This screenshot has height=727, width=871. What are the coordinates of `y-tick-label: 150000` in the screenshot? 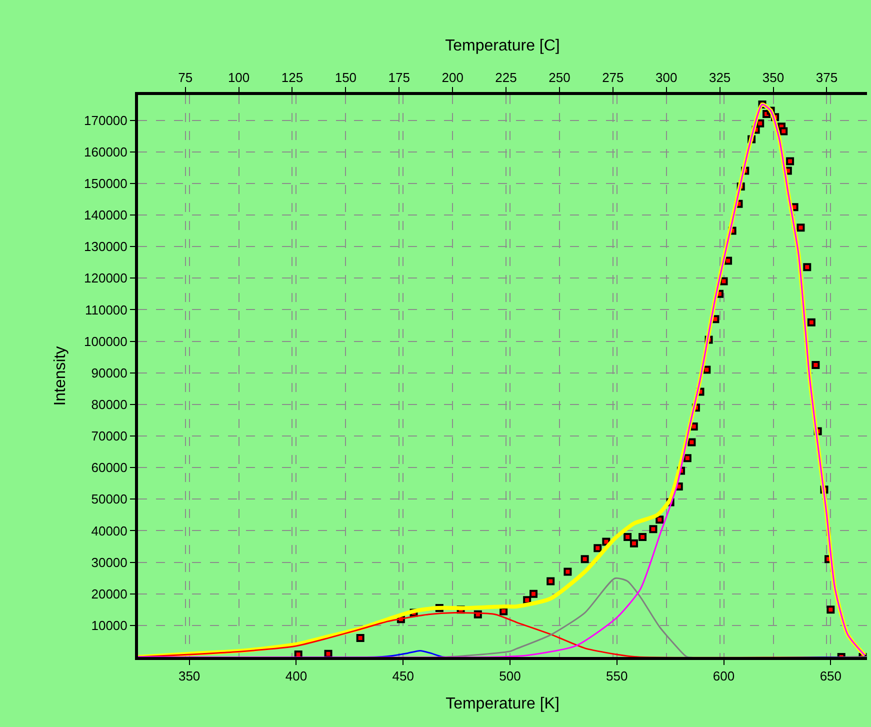 It's located at (106, 183).